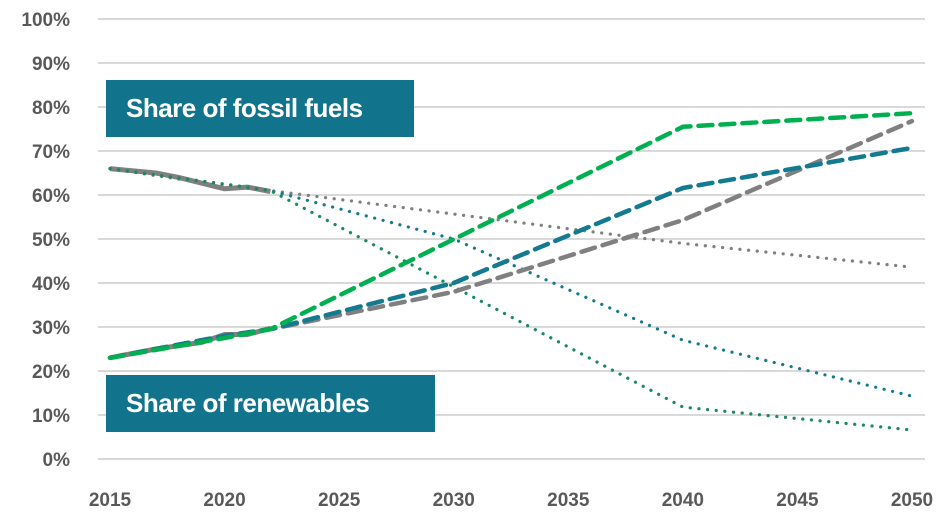 This screenshot has height=517, width=945. I want to click on y-tick-label: 50%, so click(51, 240).